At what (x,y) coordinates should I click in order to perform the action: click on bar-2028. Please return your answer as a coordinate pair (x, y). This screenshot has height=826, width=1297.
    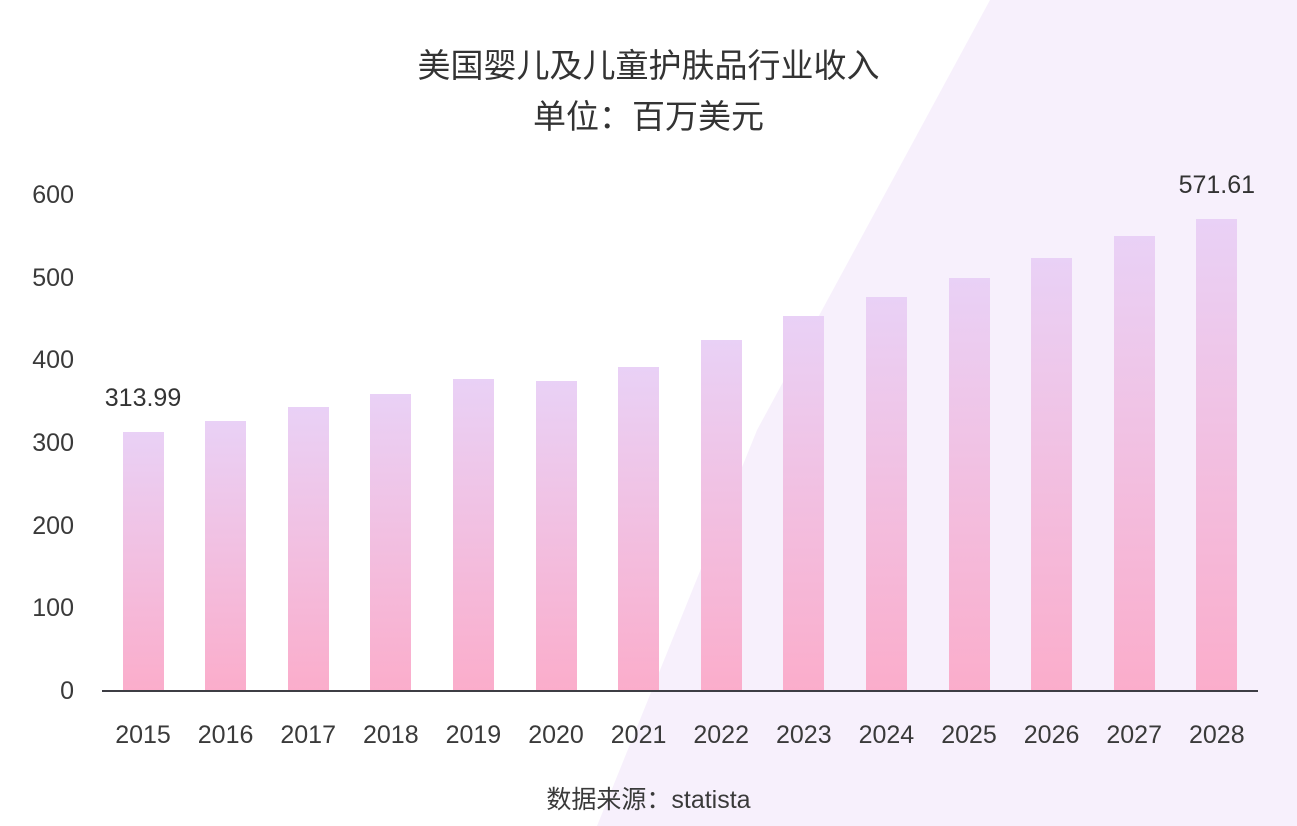
    Looking at the image, I should click on (1217, 454).